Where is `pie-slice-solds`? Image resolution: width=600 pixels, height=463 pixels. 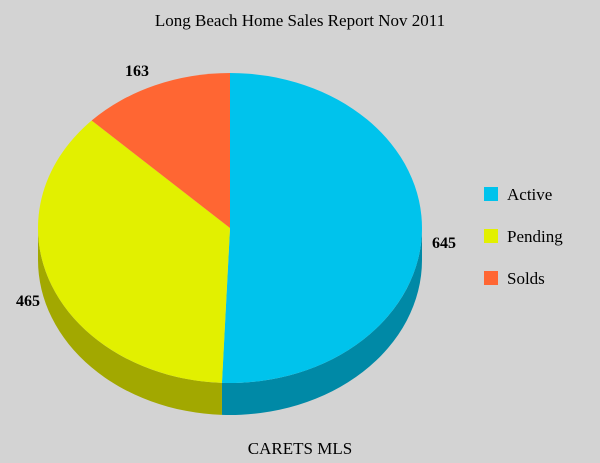
pie-slice-solds is located at coordinates (160, 150).